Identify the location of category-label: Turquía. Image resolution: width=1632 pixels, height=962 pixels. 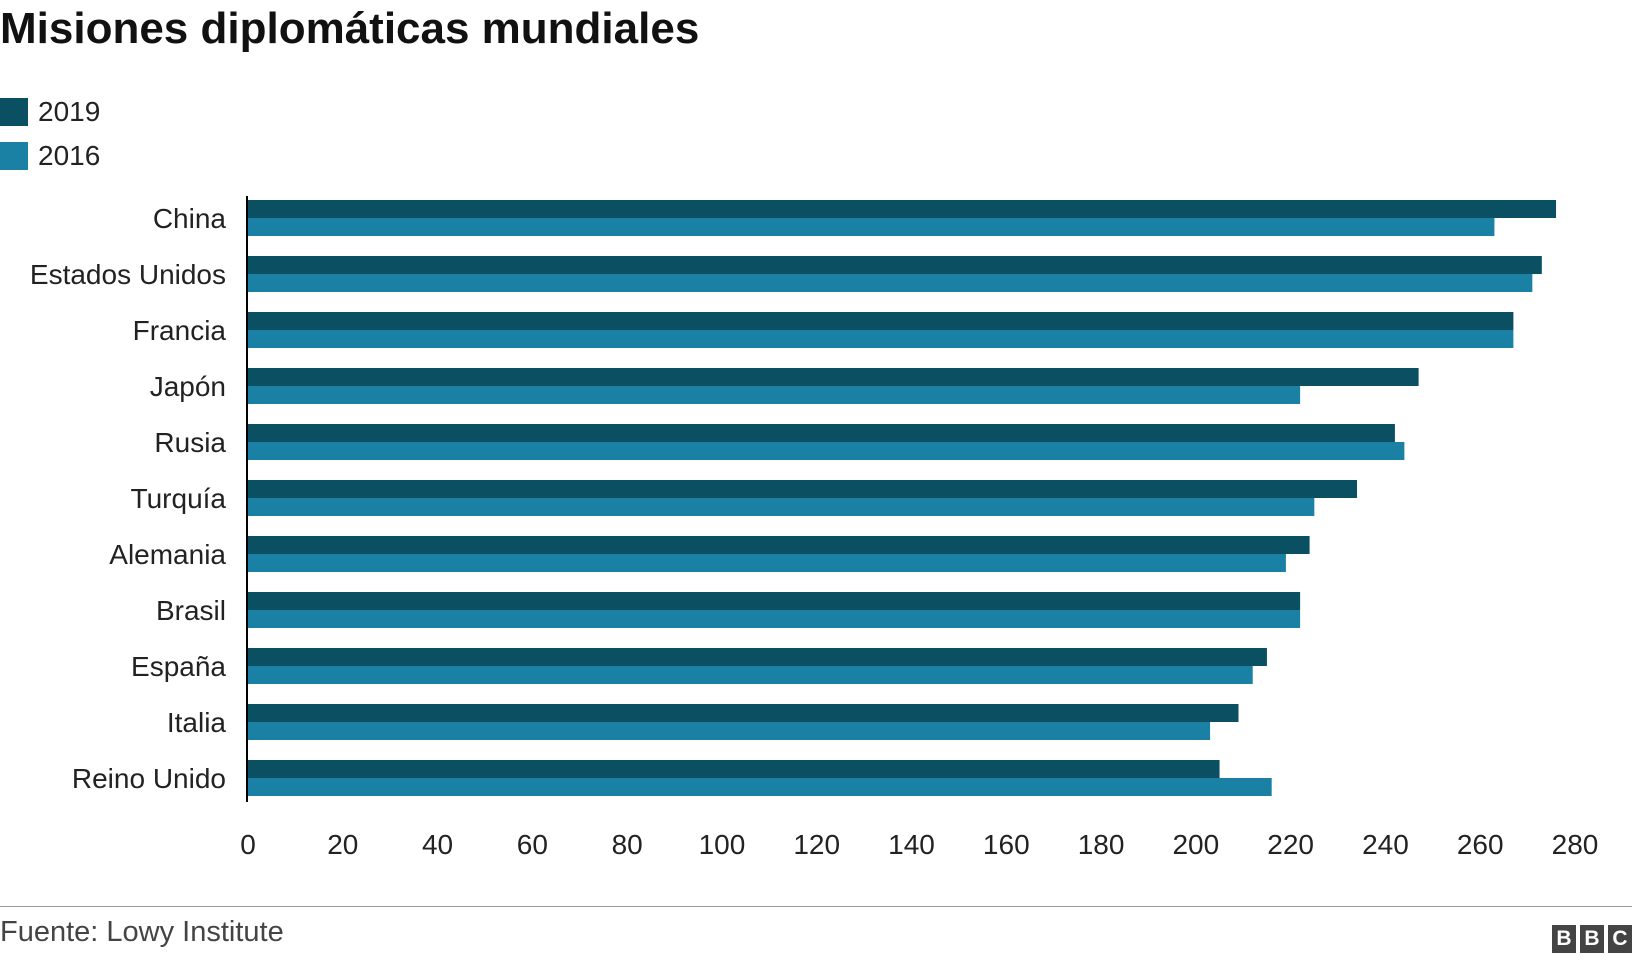
(179, 498).